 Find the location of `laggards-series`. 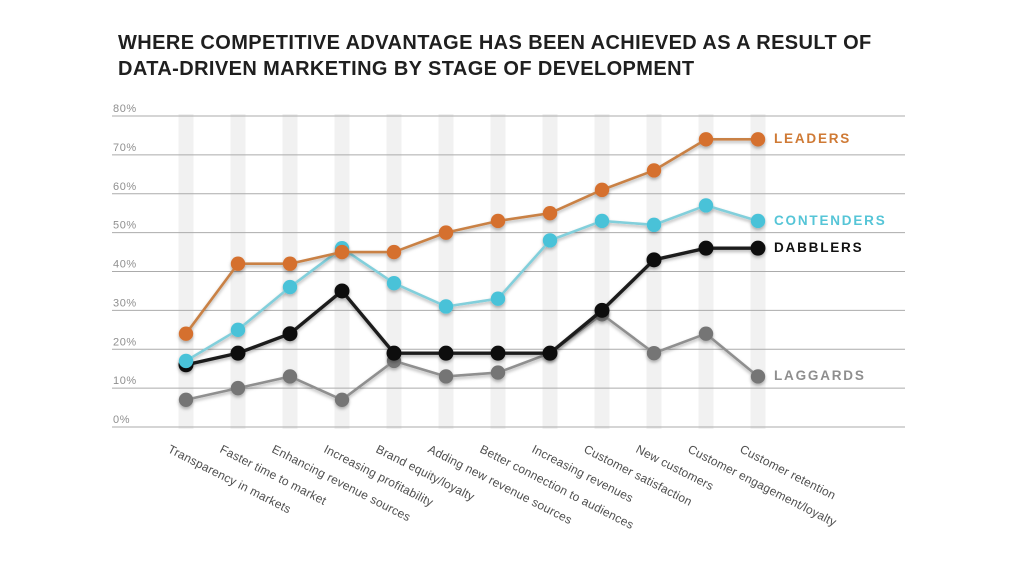

laggards-series is located at coordinates (472, 357).